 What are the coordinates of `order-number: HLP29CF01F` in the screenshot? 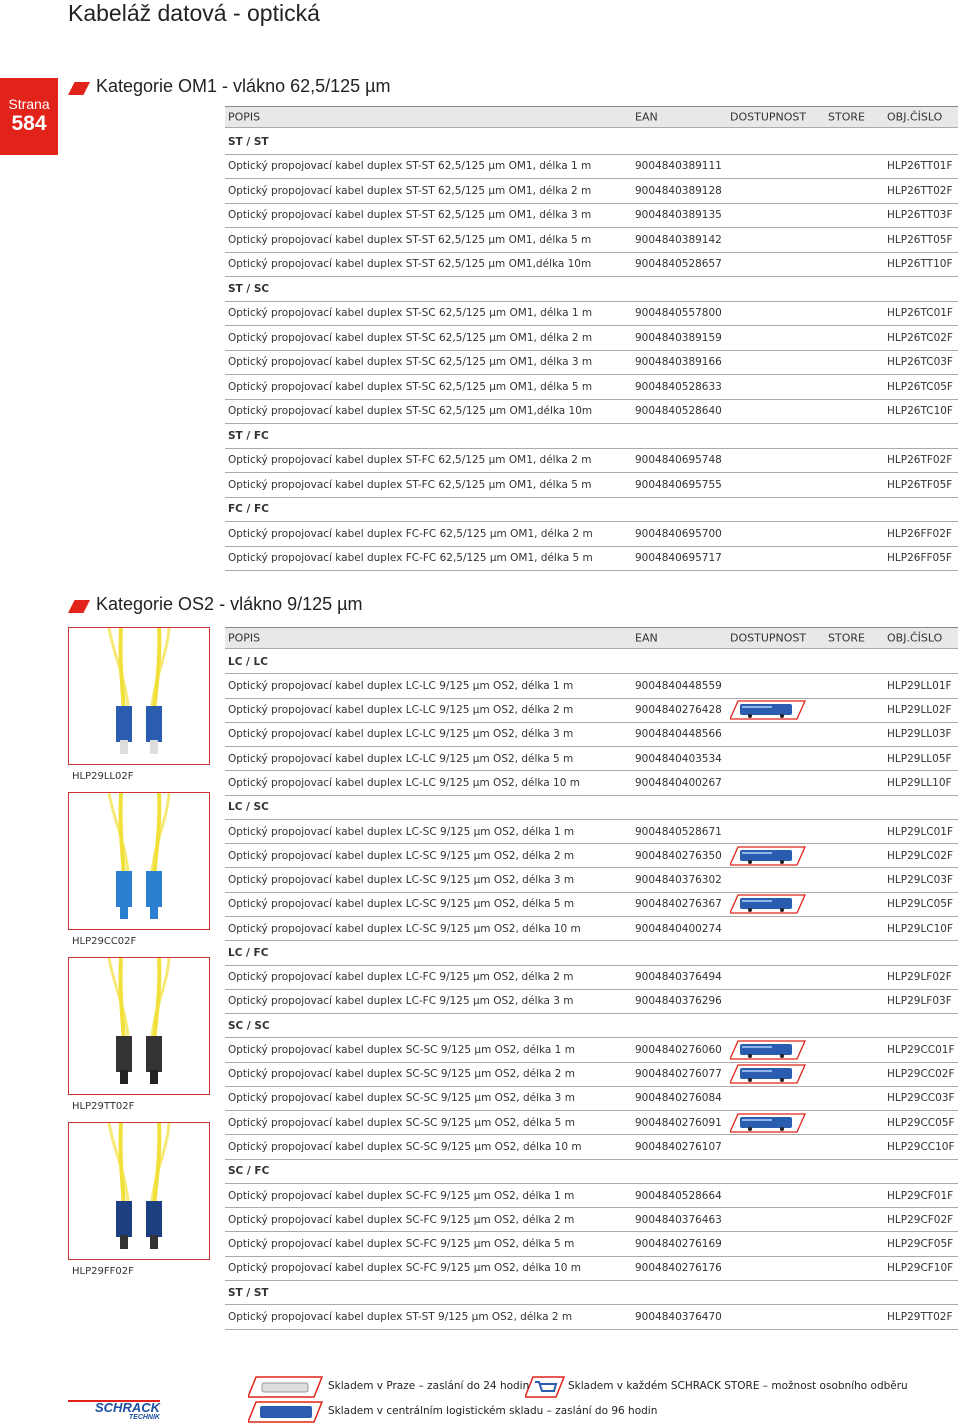 It's located at (920, 1195).